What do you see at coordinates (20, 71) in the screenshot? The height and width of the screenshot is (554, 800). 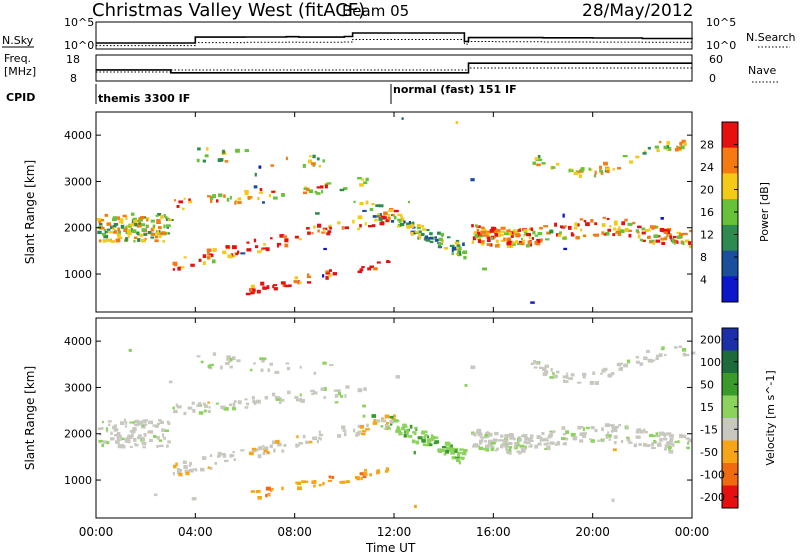 I see `freq-label-line2: [MHz]` at bounding box center [20, 71].